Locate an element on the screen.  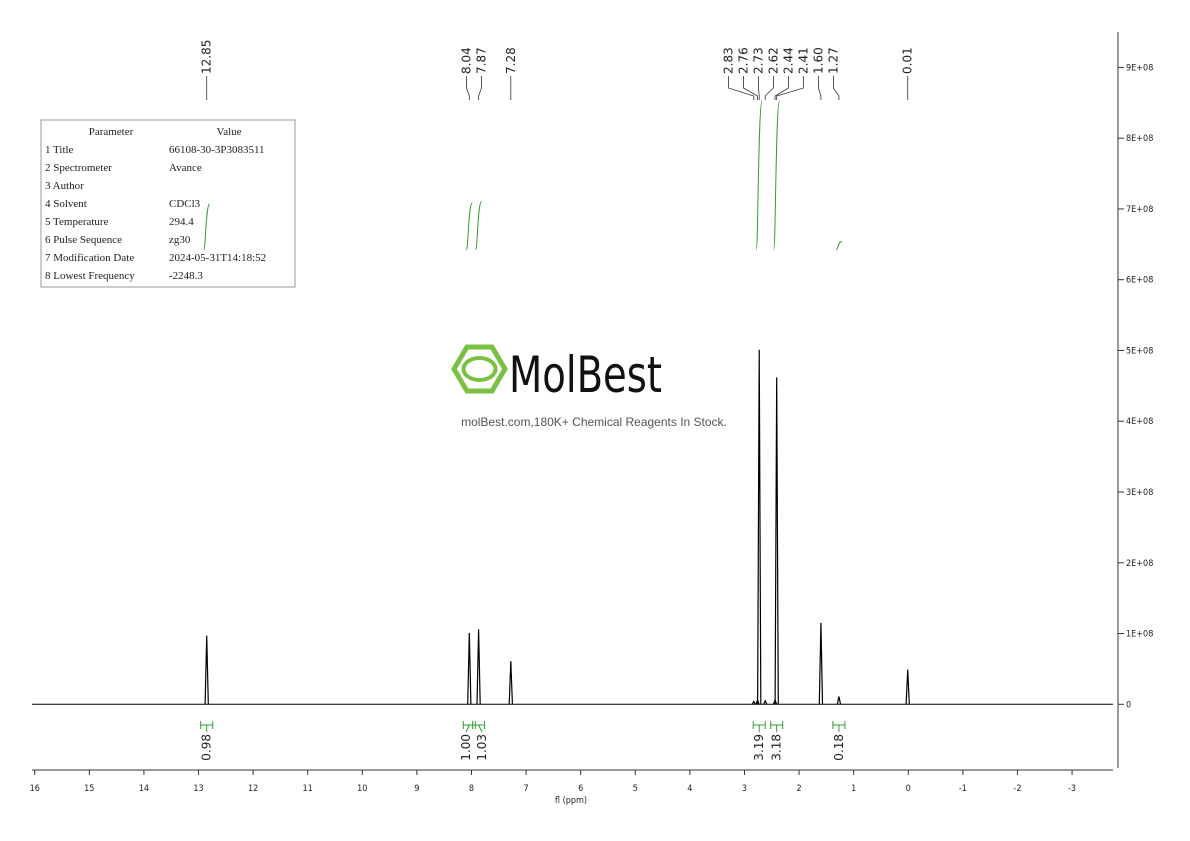
x-tick-label: 1 is located at coordinates (853, 789).